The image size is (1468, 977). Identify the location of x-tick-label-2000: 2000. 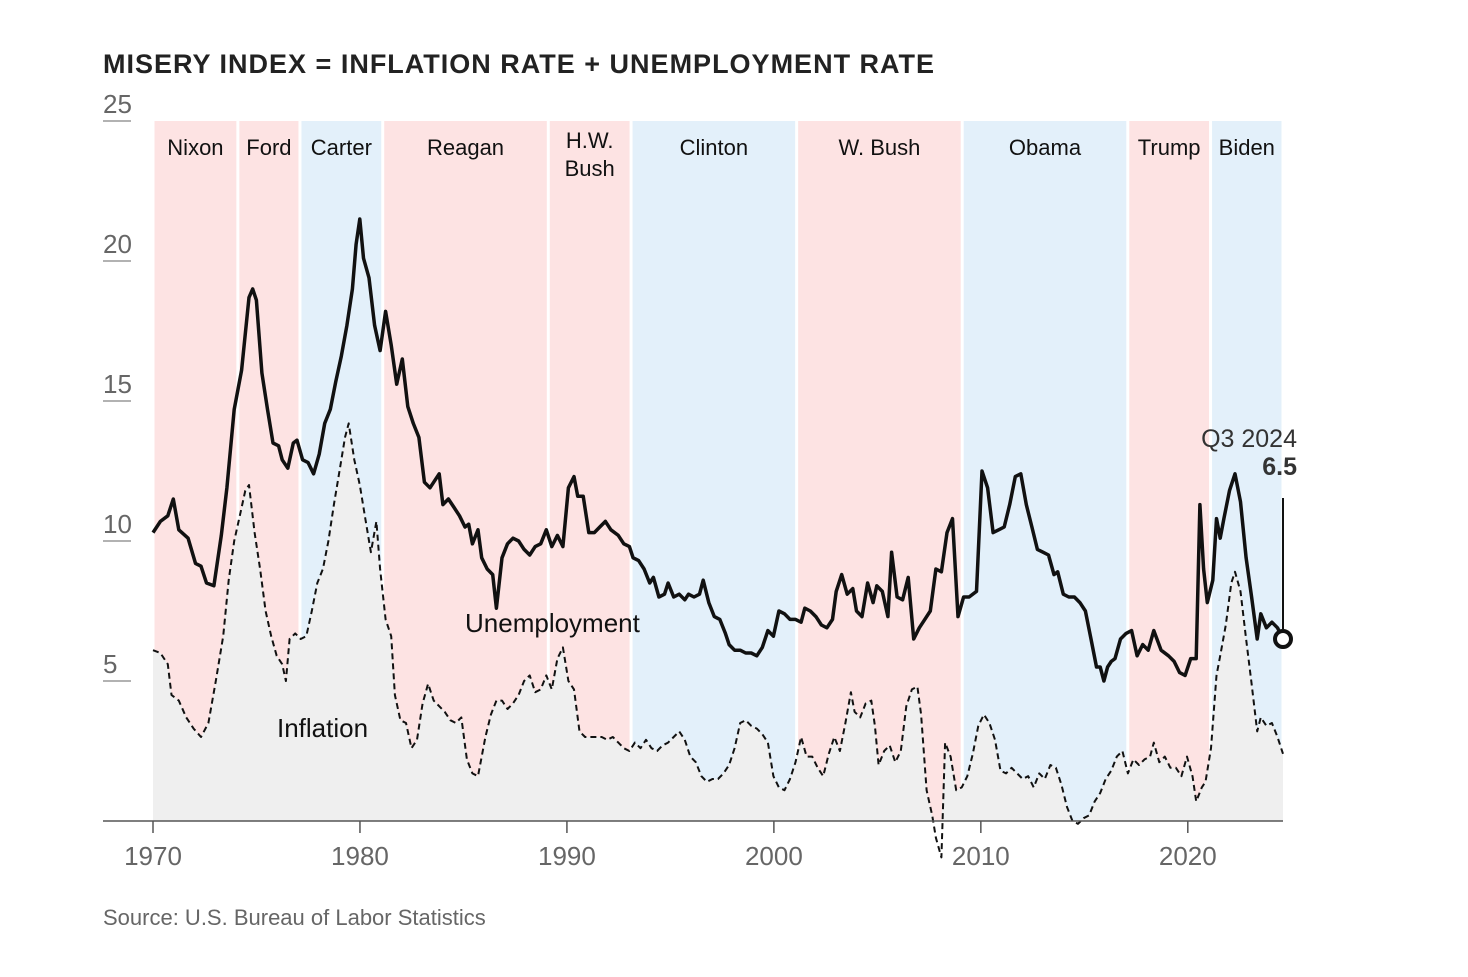
(774, 856).